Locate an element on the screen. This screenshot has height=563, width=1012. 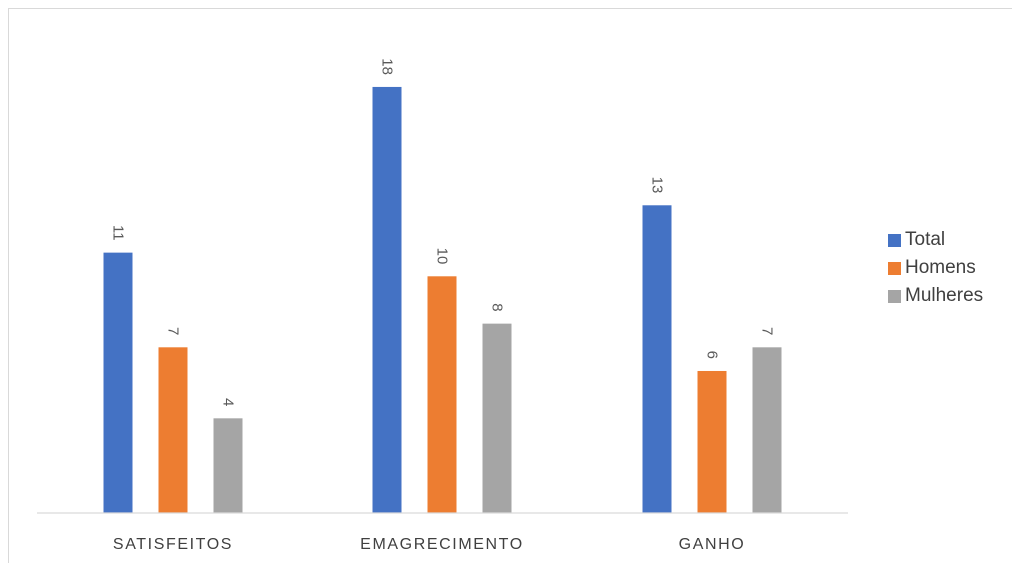
bar-total-ganho is located at coordinates (657, 359).